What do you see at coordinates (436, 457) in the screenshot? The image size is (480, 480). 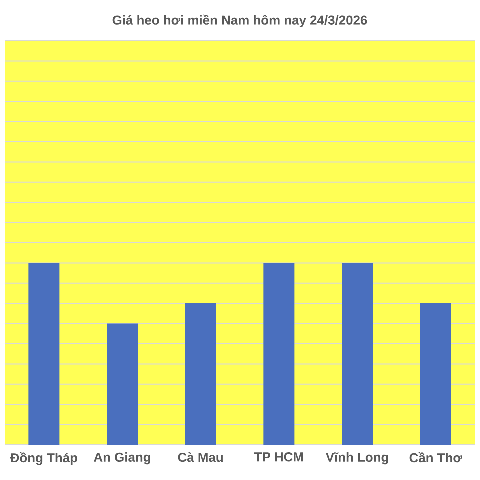 I see `x-tick-label: Cần Thơ` at bounding box center [436, 457].